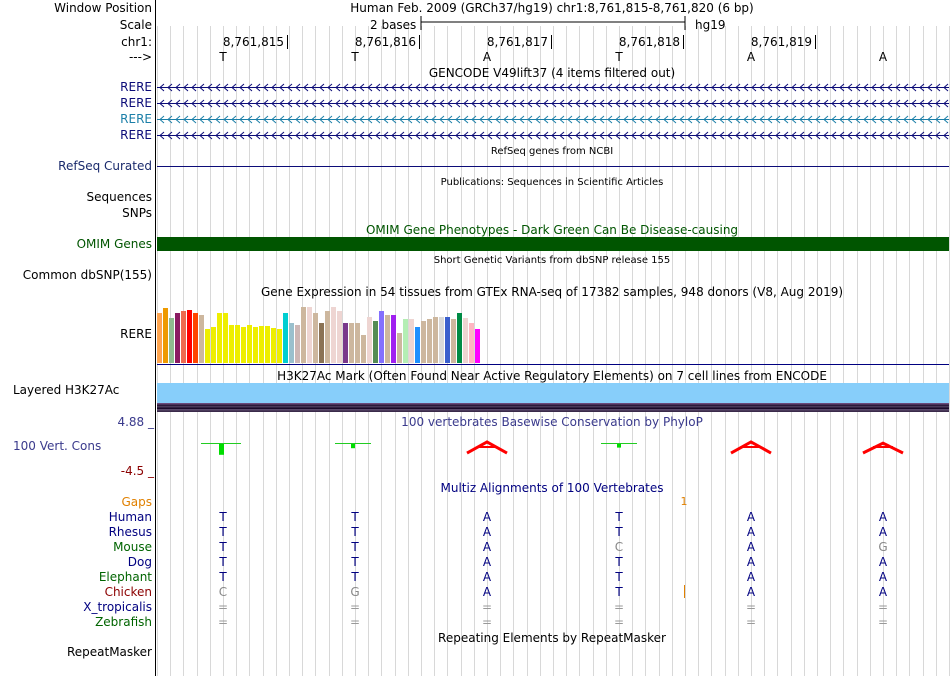 Image resolution: width=950 pixels, height=676 pixels. Describe the element at coordinates (619, 446) in the screenshot. I see `phylop-bar` at that location.